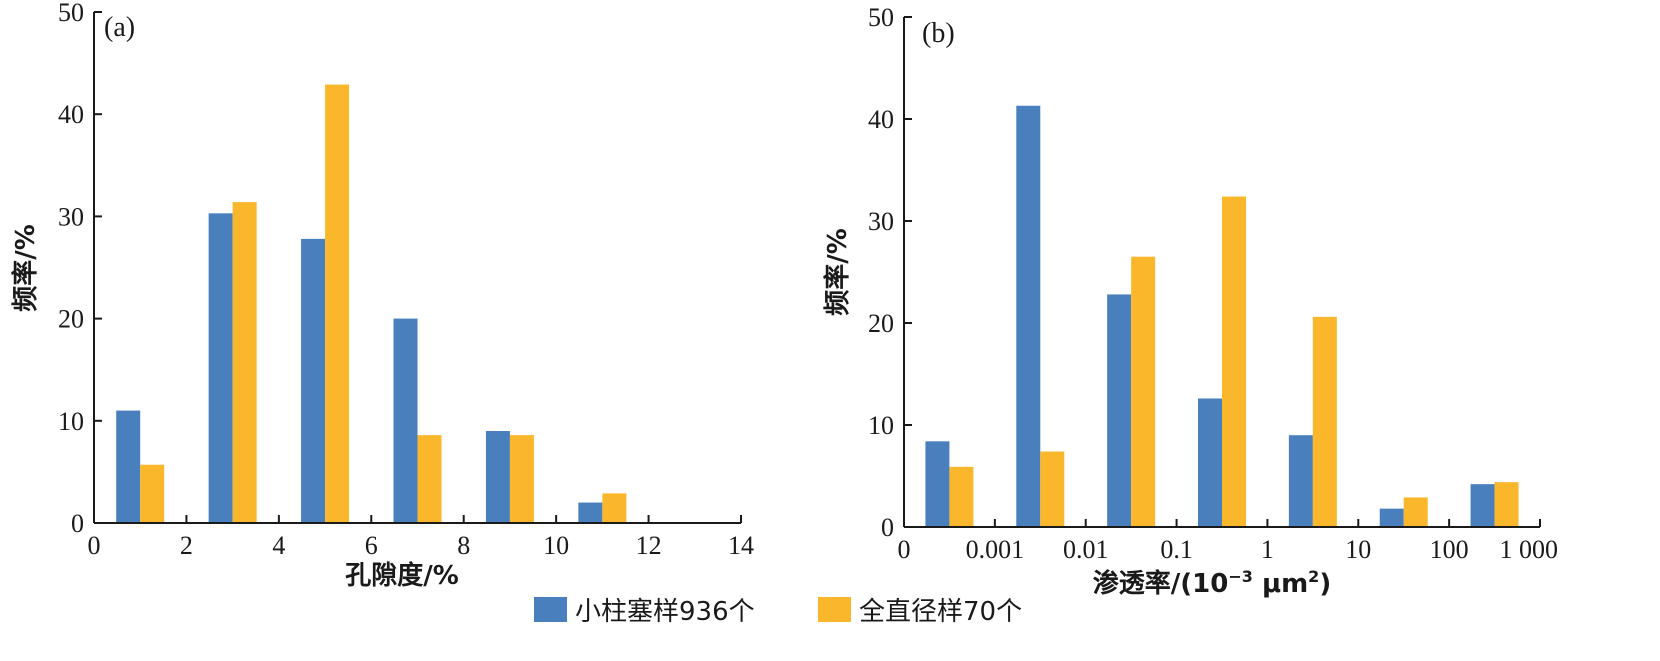 This screenshot has height=661, width=1660. Describe the element at coordinates (881, 323) in the screenshot. I see `chart-b-y-tick-label: 20` at that location.